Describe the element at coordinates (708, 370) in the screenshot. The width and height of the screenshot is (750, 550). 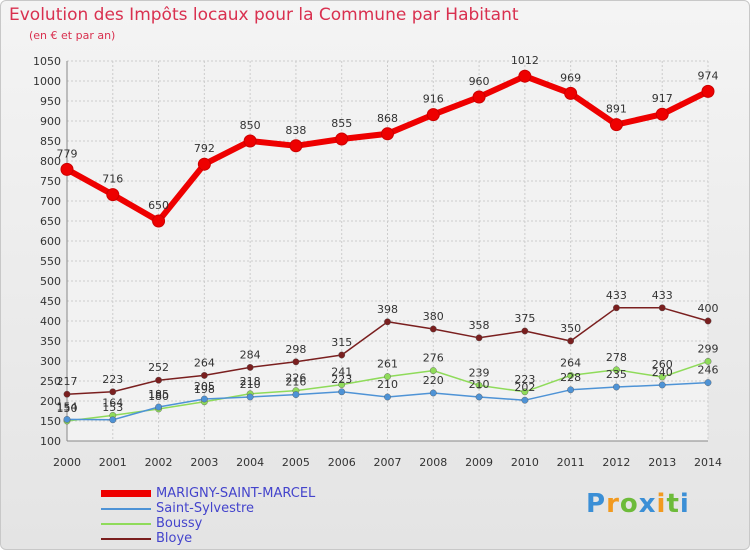
I see `data-label: 246` at that location.